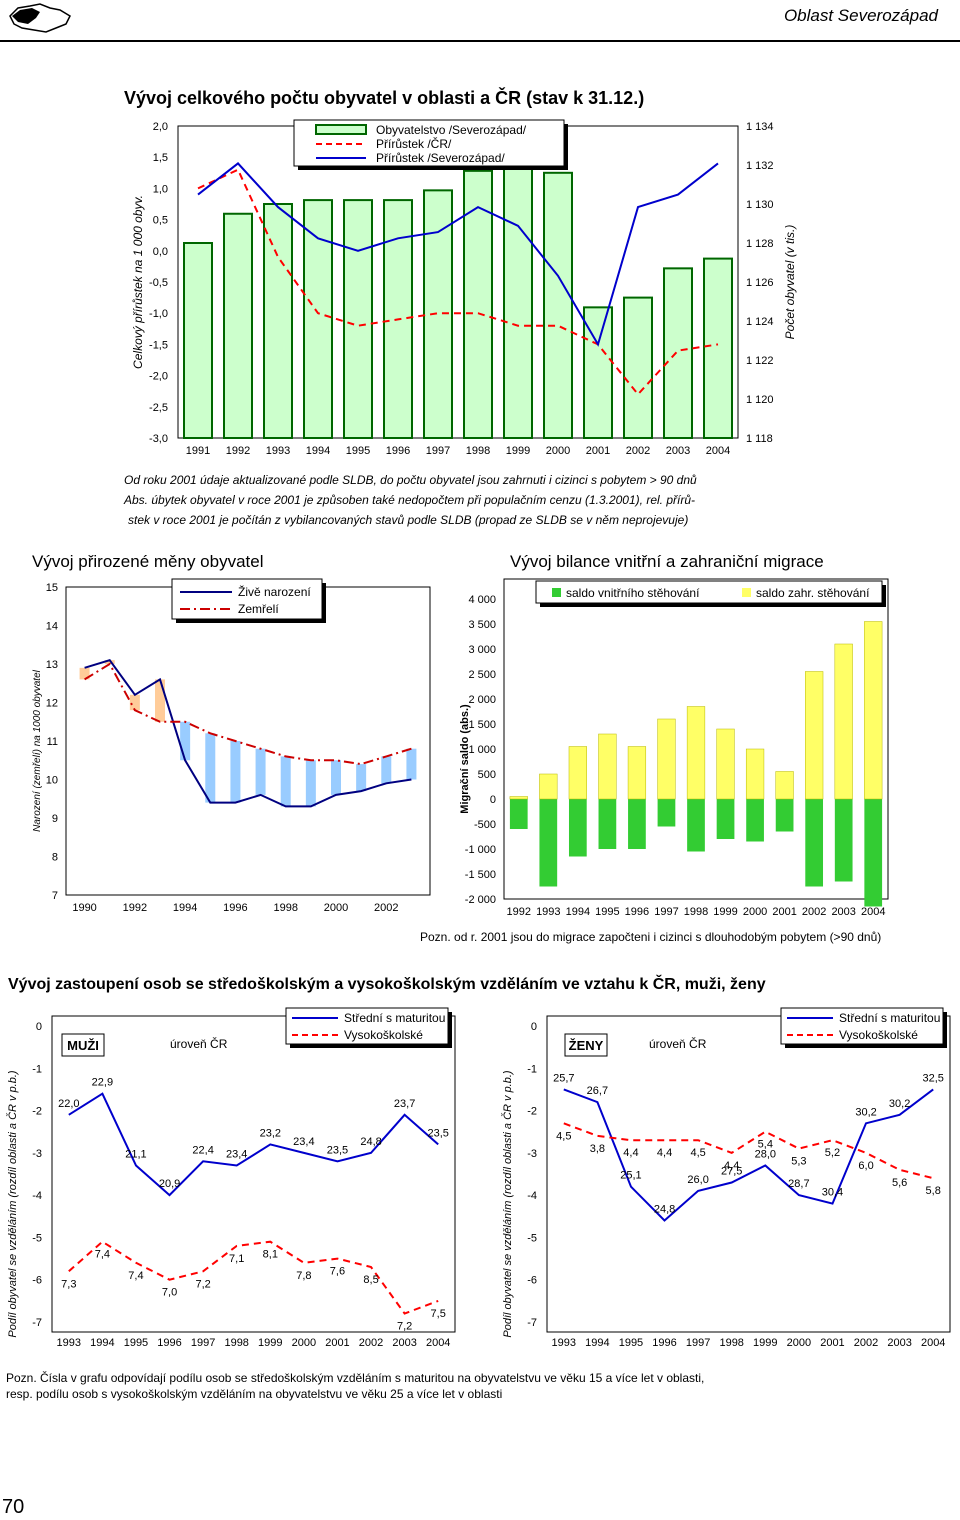 The height and width of the screenshot is (1520, 960). Describe the element at coordinates (458, 254) in the screenshot. I see `line-region` at that location.